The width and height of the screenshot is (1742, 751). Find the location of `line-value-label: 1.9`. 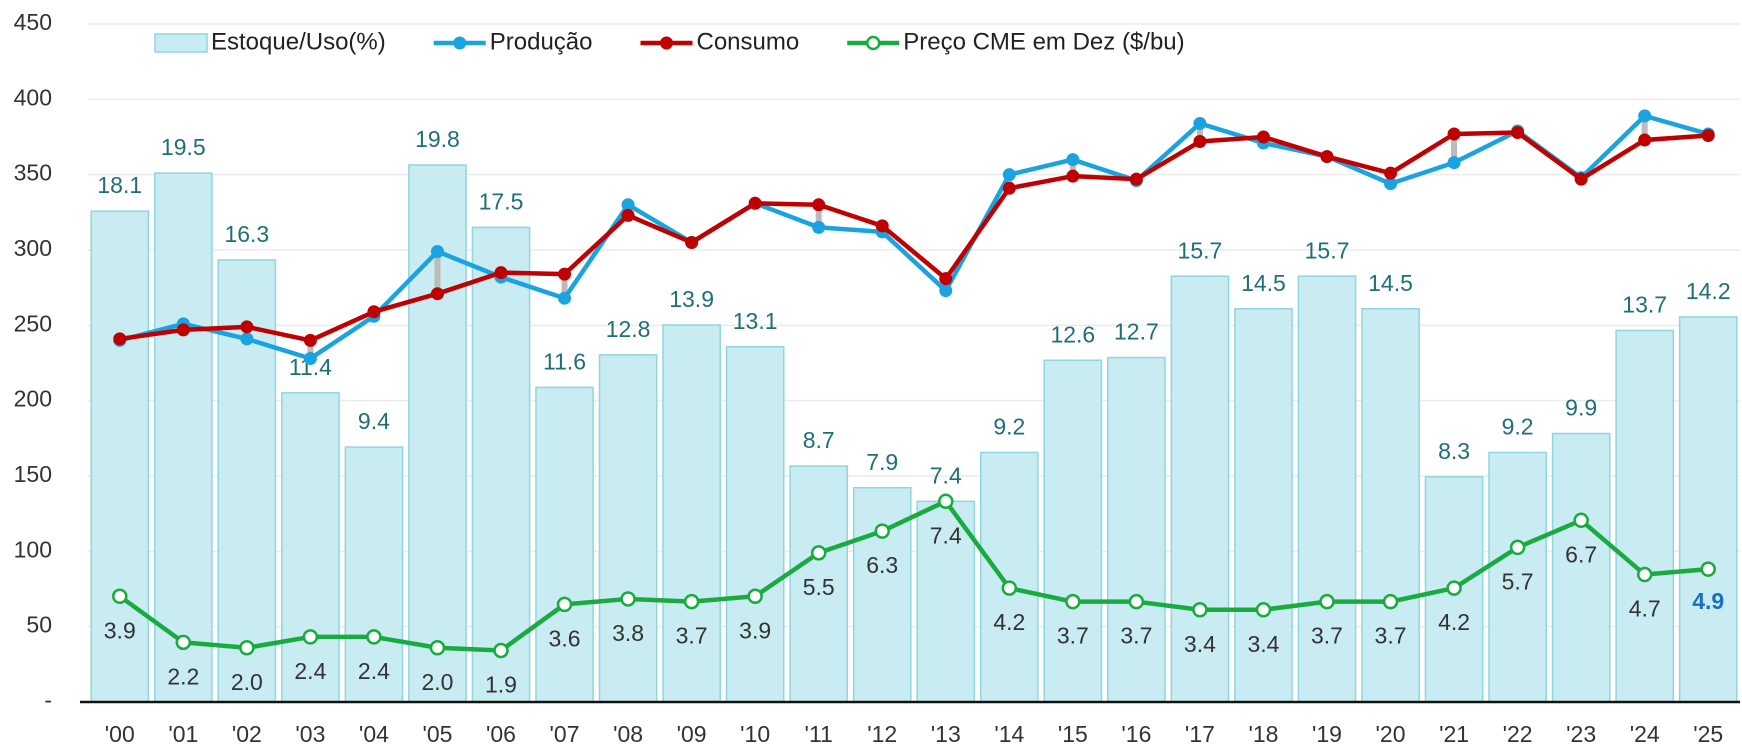

line-value-label: 1.9 is located at coordinates (501, 685).